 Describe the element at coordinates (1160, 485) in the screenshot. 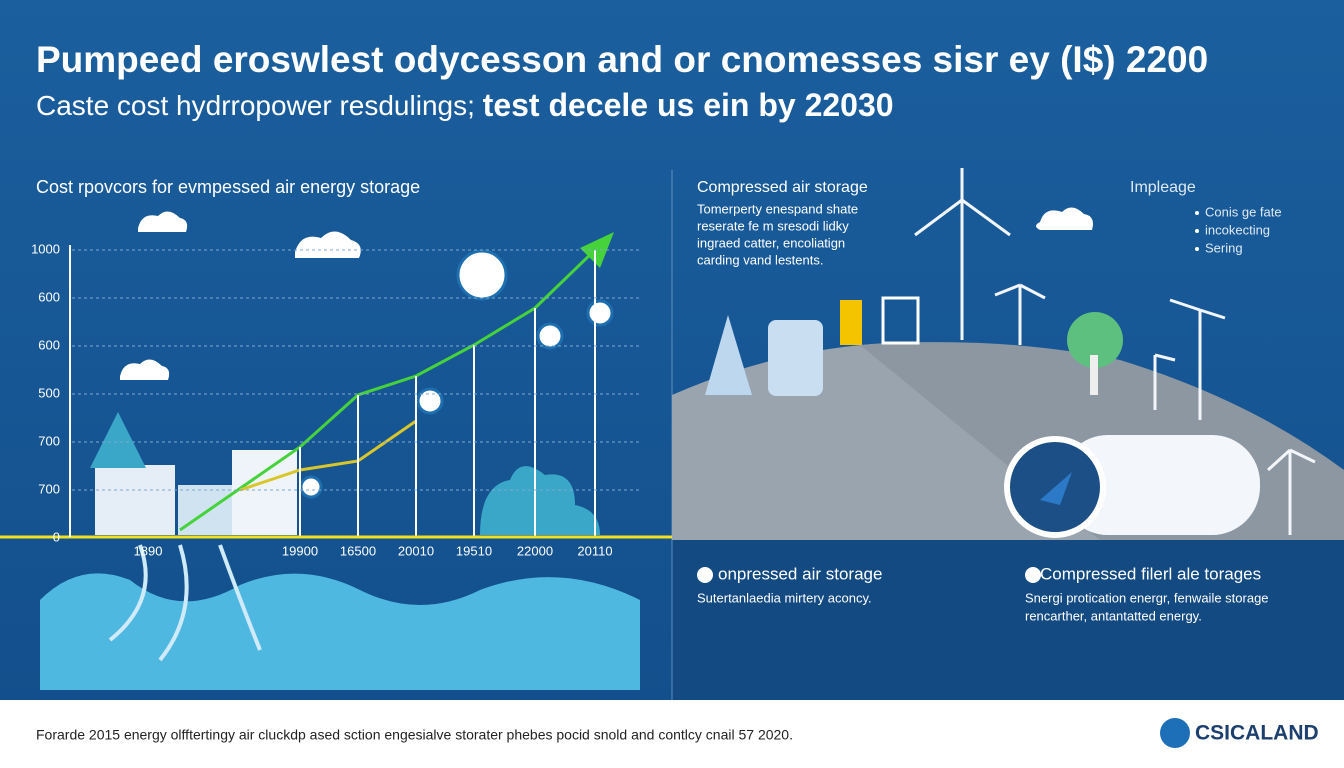

I see `air-tank` at that location.